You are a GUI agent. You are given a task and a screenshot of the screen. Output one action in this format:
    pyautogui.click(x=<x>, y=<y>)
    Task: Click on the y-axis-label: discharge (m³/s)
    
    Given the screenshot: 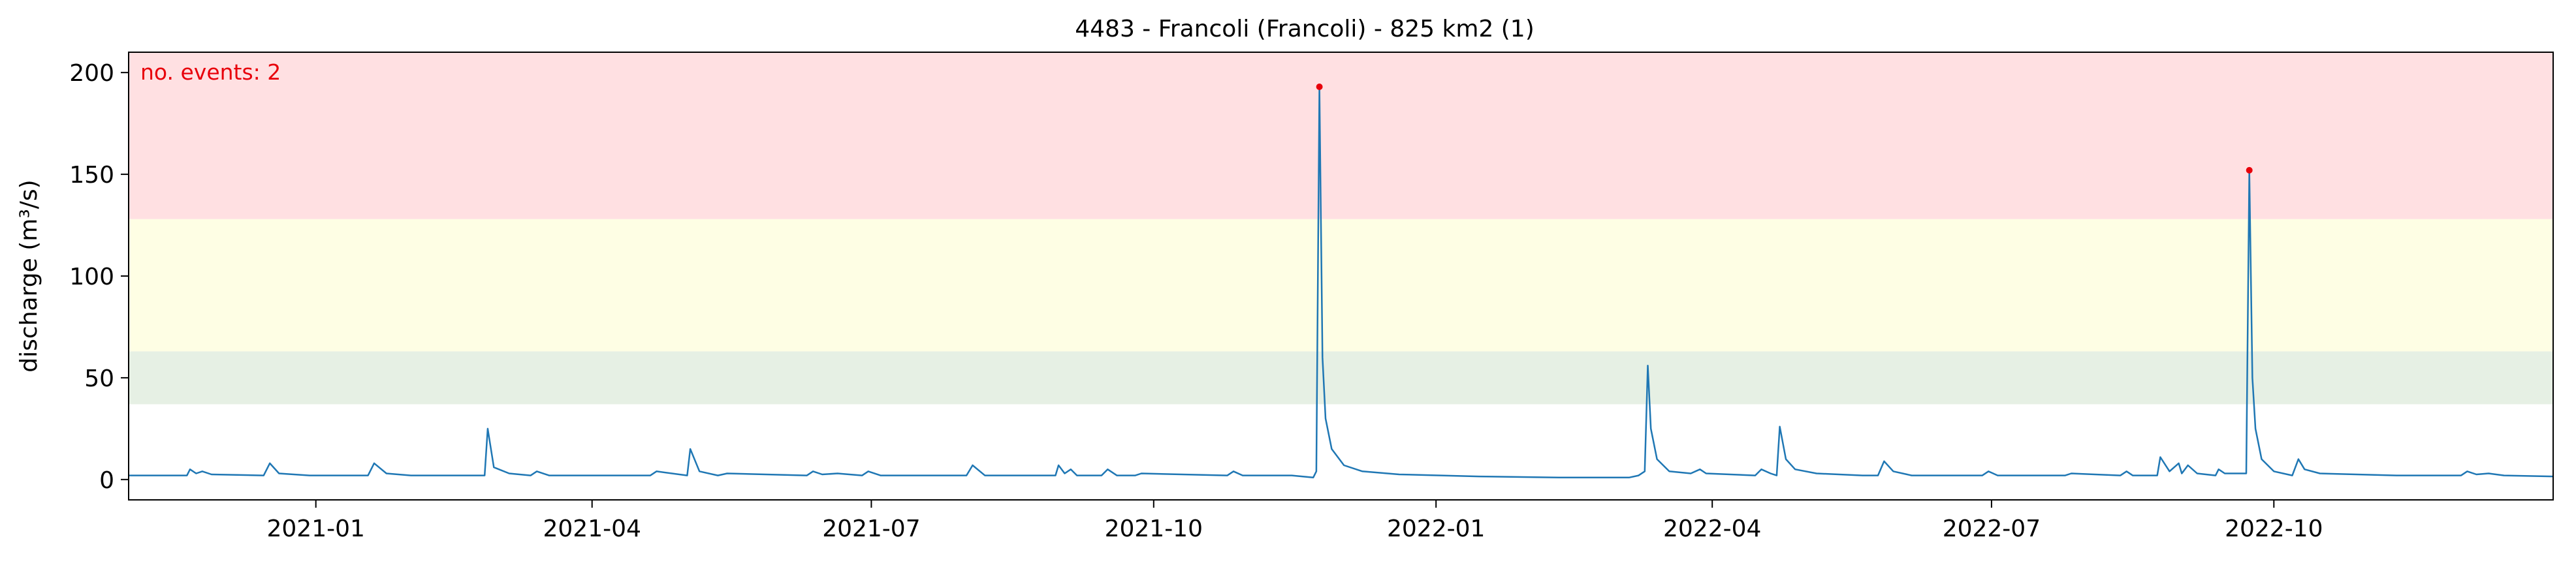 What is the action you would take?
    pyautogui.click(x=29, y=275)
    